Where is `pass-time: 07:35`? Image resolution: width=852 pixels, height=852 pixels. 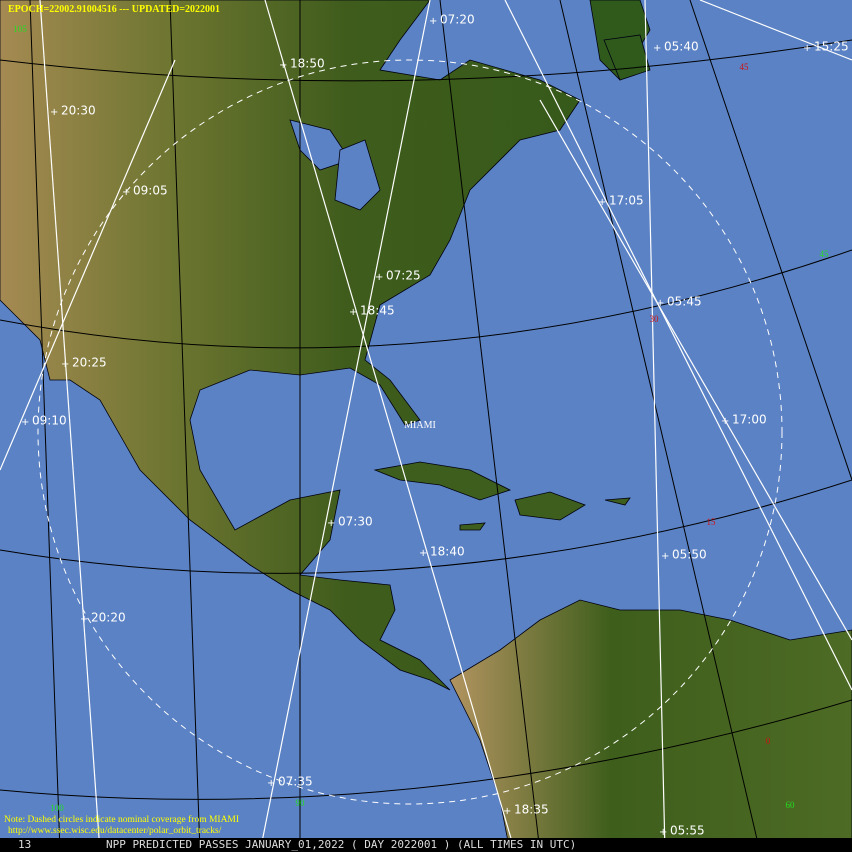
pass-time: 07:35 is located at coordinates (295, 782).